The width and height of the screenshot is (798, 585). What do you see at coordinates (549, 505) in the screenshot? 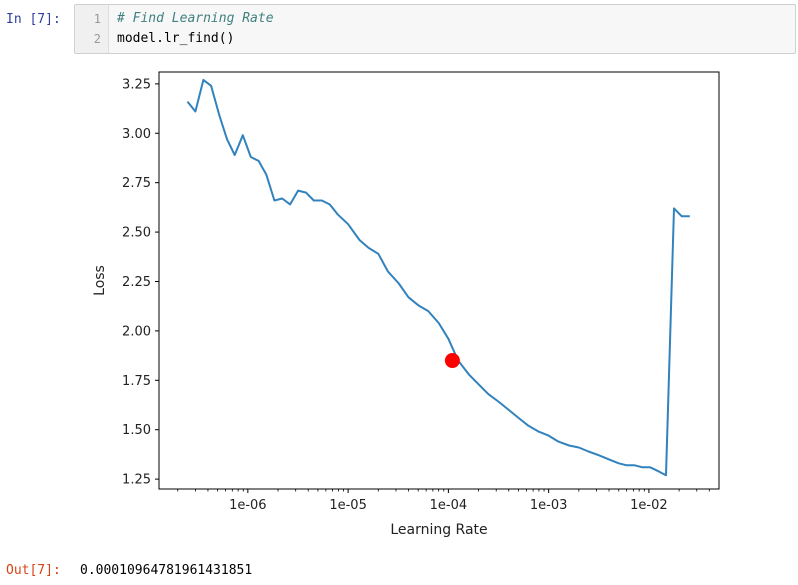
I see `x-tick-label: 1e-03` at bounding box center [549, 505].